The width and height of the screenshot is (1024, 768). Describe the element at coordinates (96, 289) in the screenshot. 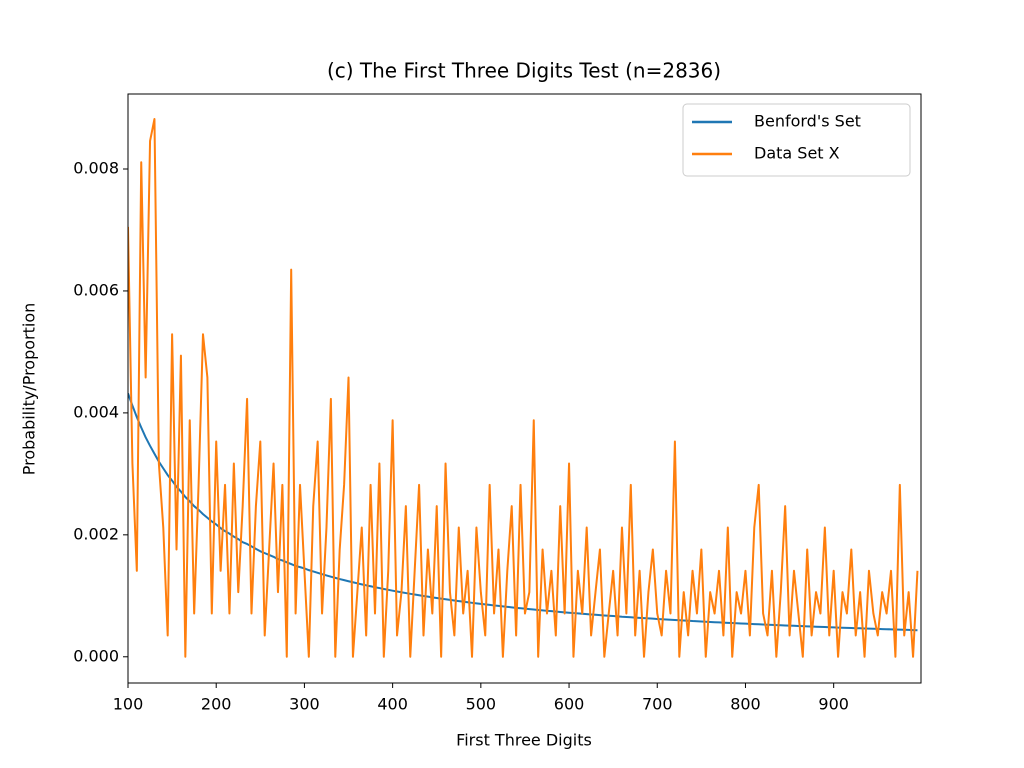

I see `y-tick-label: 0.006` at that location.